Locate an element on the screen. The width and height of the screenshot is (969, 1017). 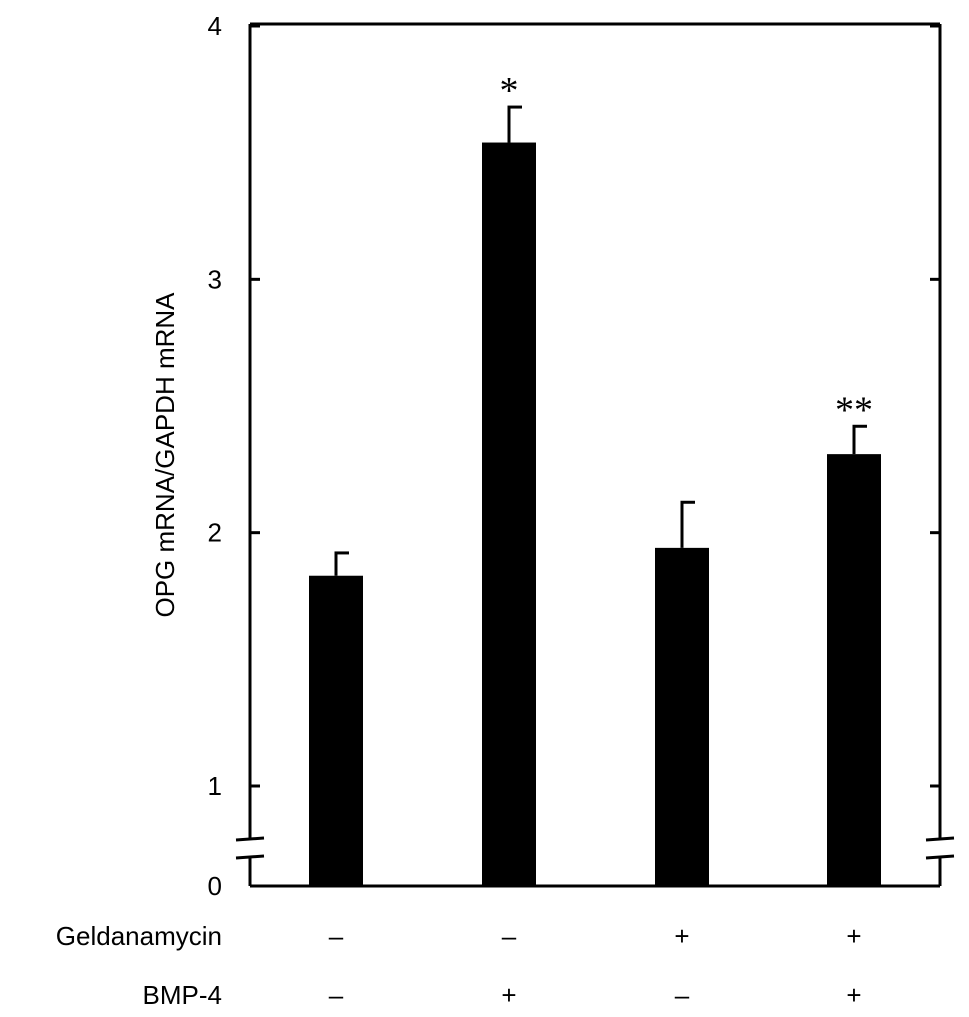
y-tick-label: 4 is located at coordinates (215, 26).